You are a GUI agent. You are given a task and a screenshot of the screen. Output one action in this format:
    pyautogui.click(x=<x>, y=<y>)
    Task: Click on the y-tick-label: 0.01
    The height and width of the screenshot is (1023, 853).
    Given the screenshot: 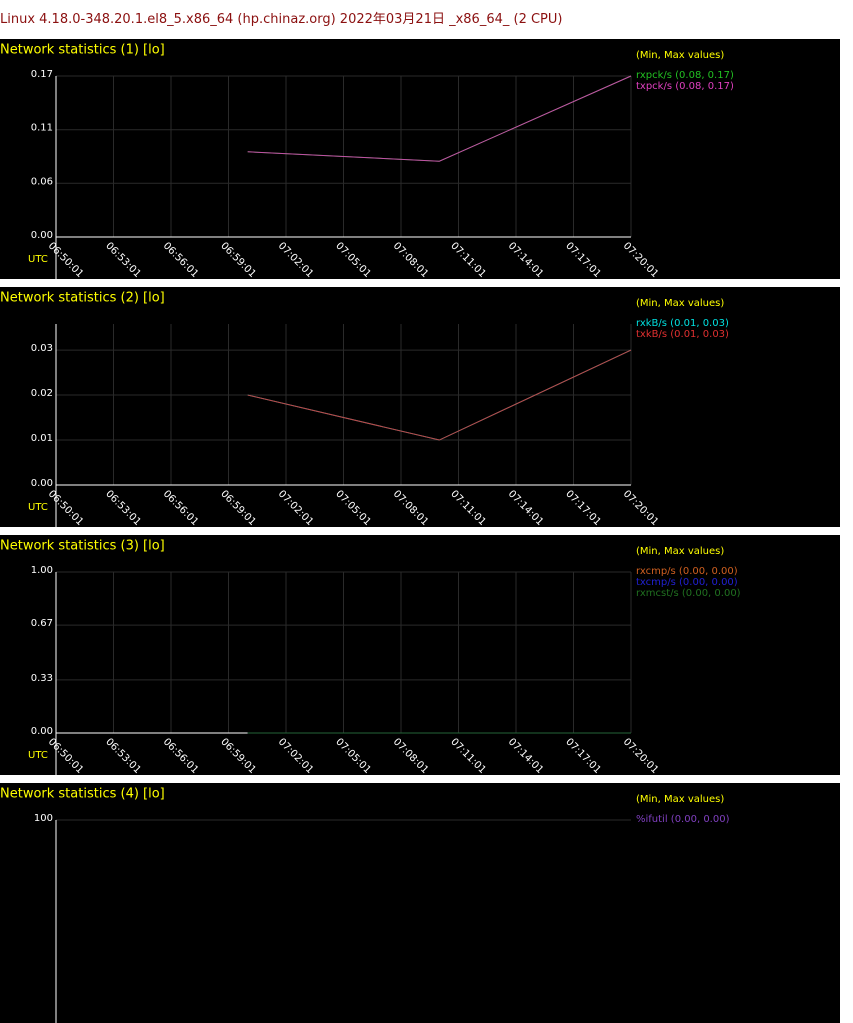 What is the action you would take?
    pyautogui.click(x=42, y=438)
    